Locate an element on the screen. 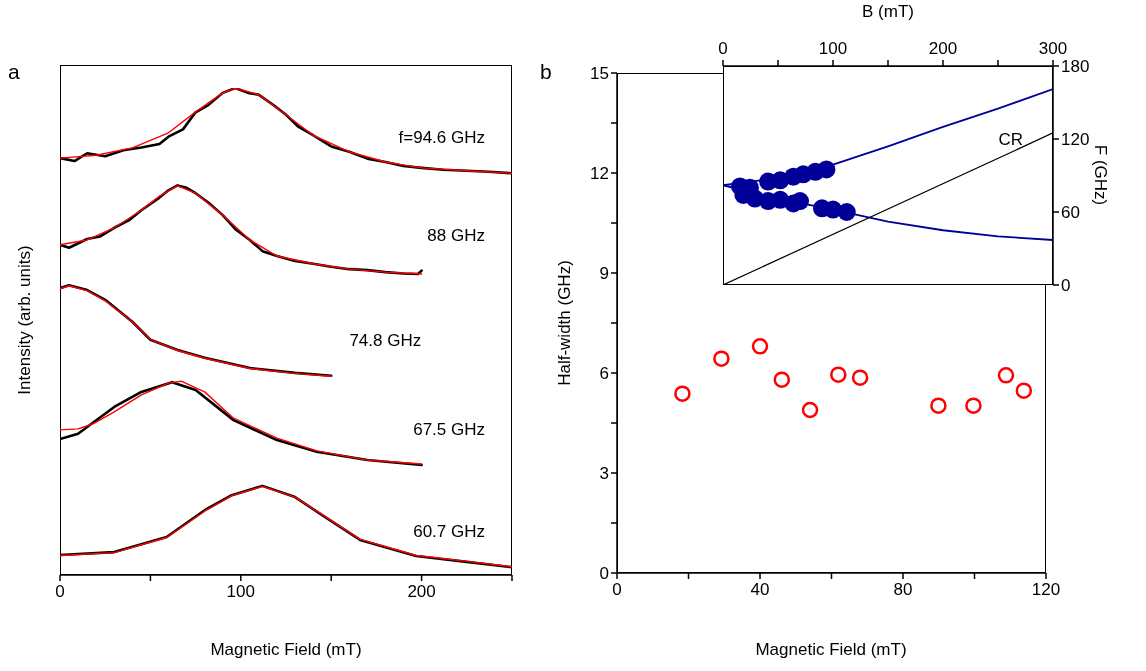 The height and width of the screenshot is (671, 1146). x-axis-title: B (mT) is located at coordinates (888, 12).